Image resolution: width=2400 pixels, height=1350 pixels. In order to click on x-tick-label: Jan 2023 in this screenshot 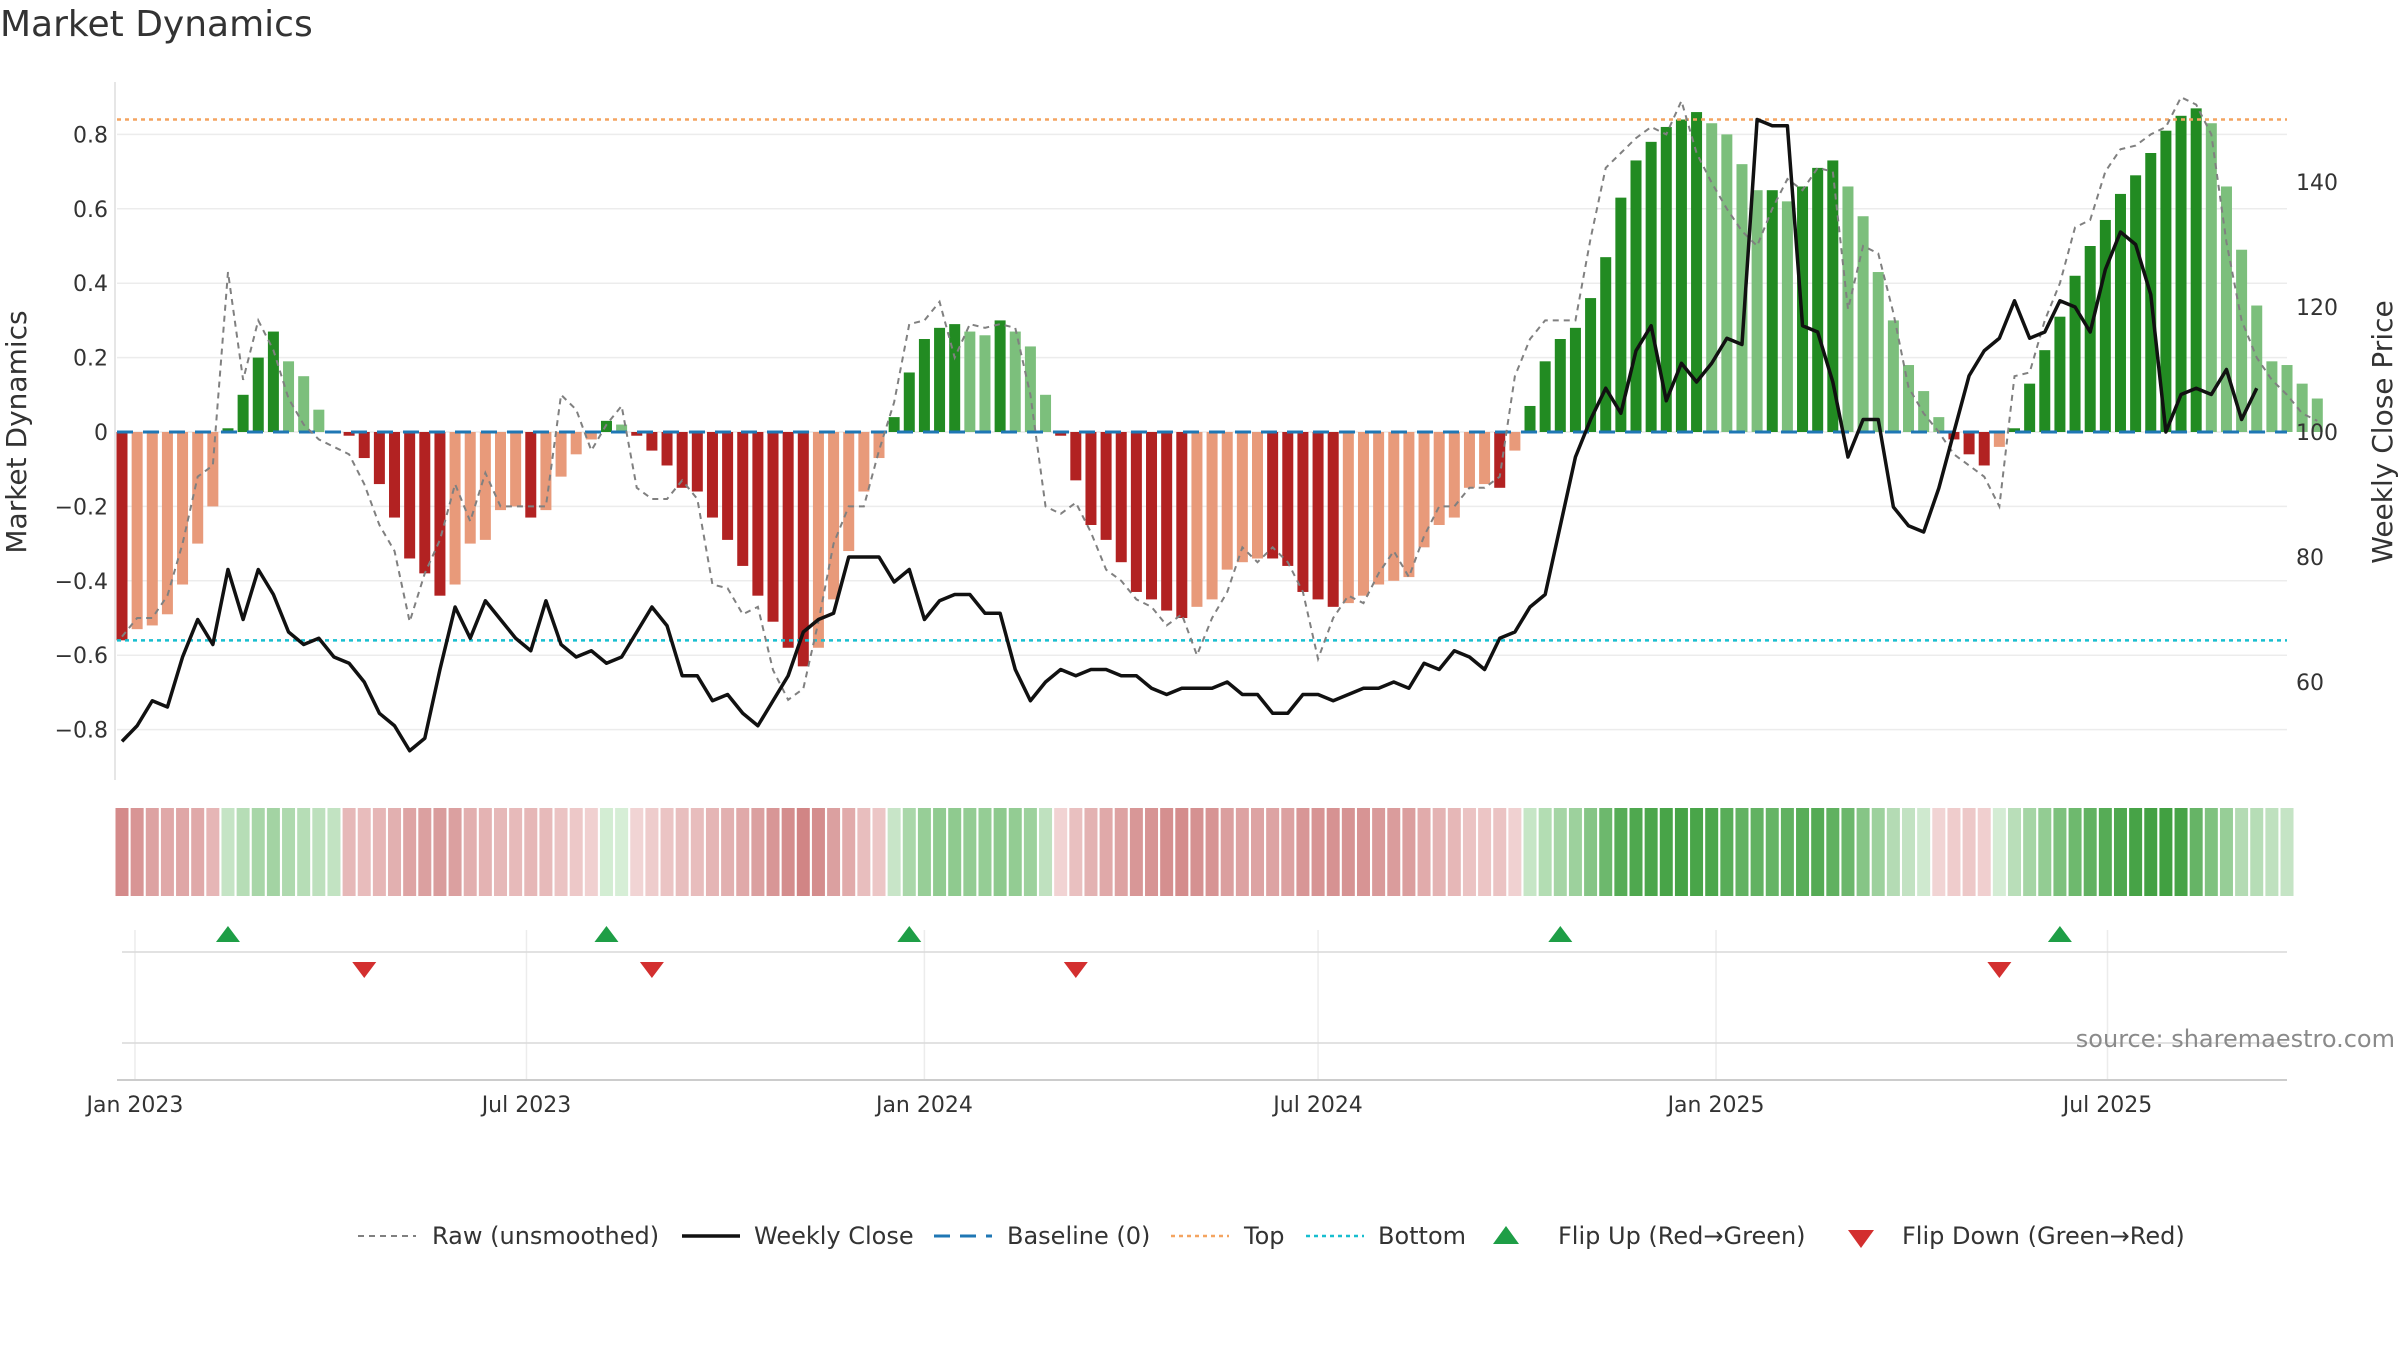, I will do `click(134, 1105)`.